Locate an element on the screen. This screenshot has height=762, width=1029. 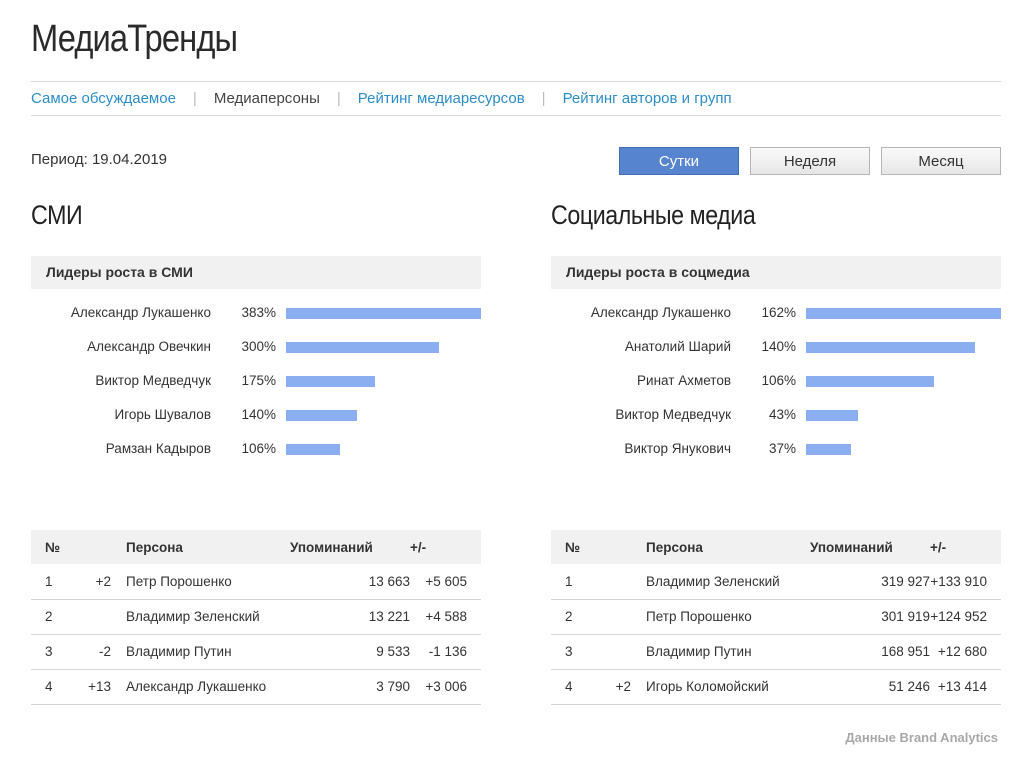
leader-percent: 140% is located at coordinates (778, 346).